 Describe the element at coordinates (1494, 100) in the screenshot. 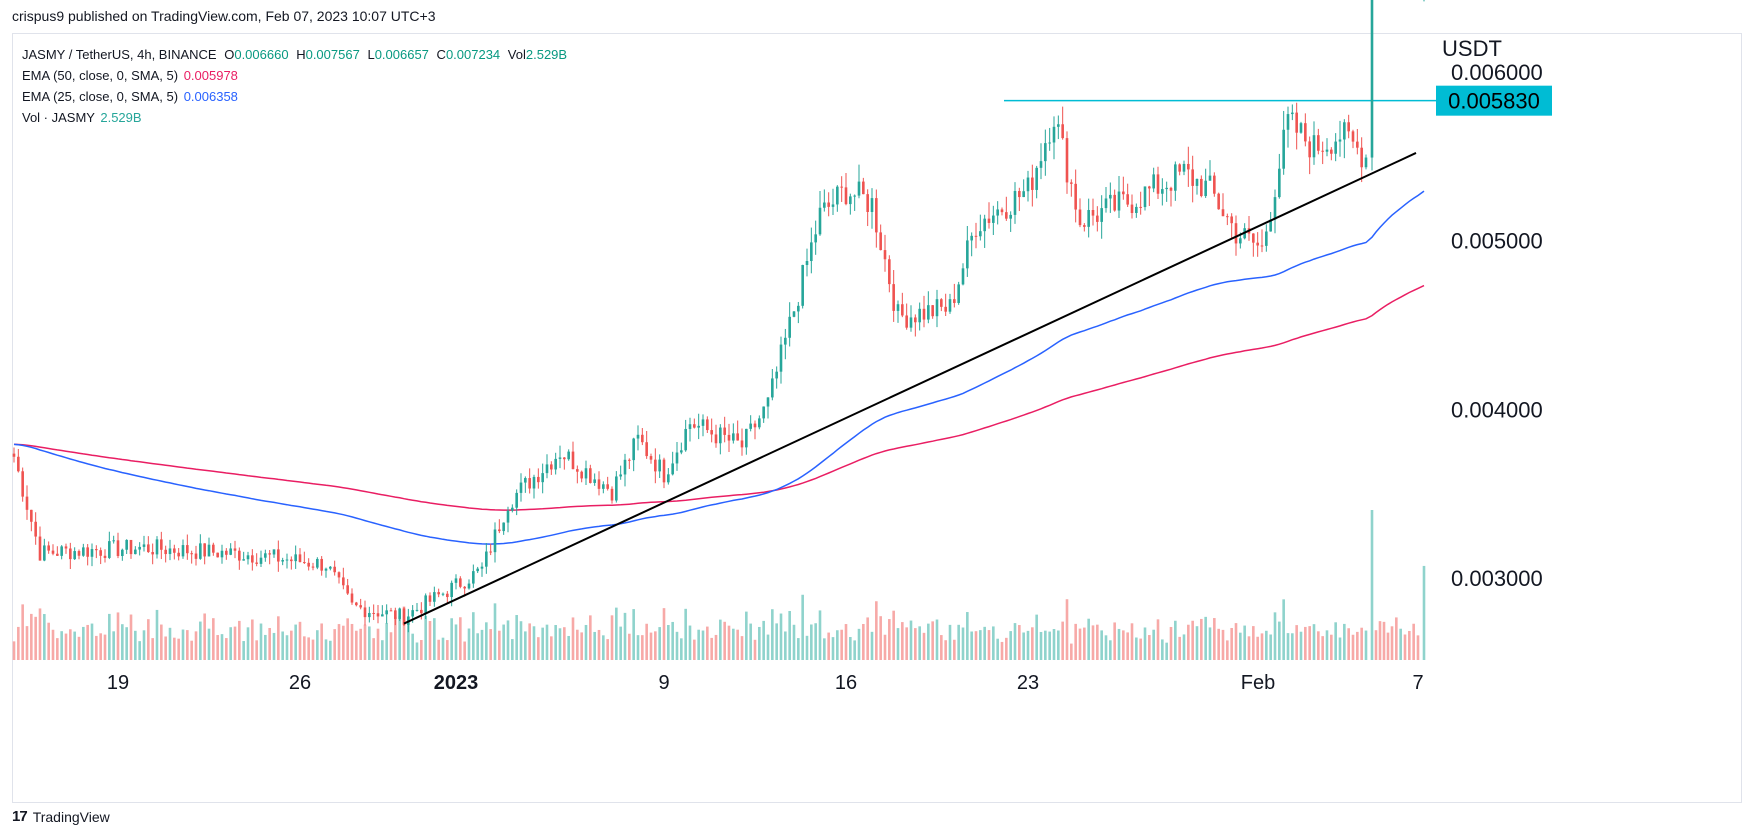

I see `level-label-box` at that location.